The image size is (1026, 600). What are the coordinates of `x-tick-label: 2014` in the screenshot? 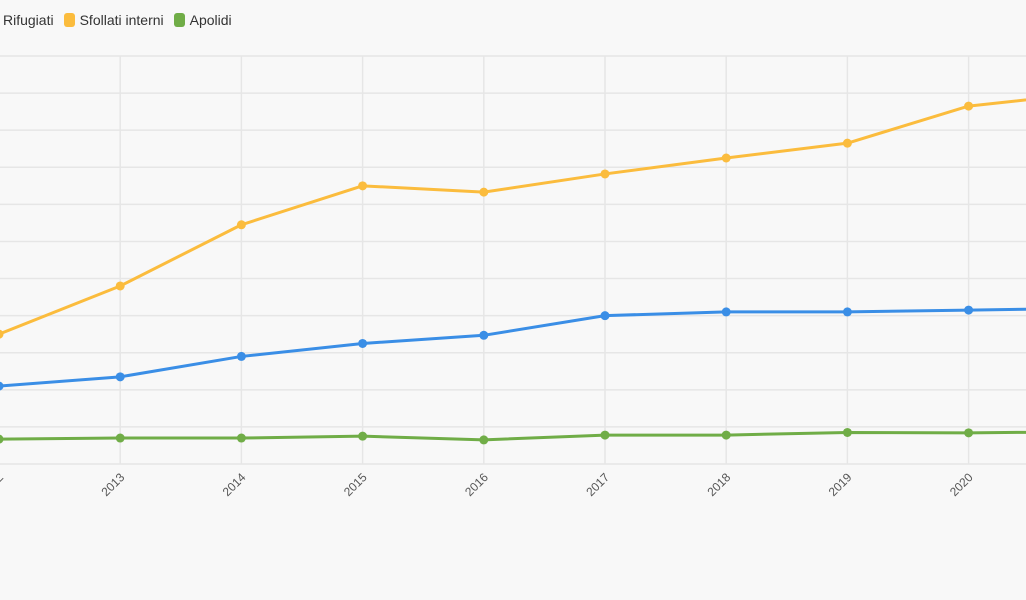 It's located at (234, 484).